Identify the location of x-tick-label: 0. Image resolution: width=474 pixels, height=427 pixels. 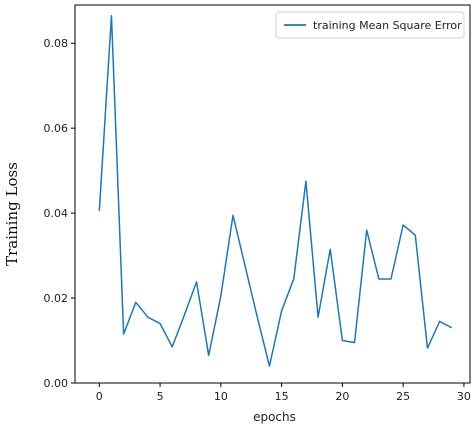
(99, 396).